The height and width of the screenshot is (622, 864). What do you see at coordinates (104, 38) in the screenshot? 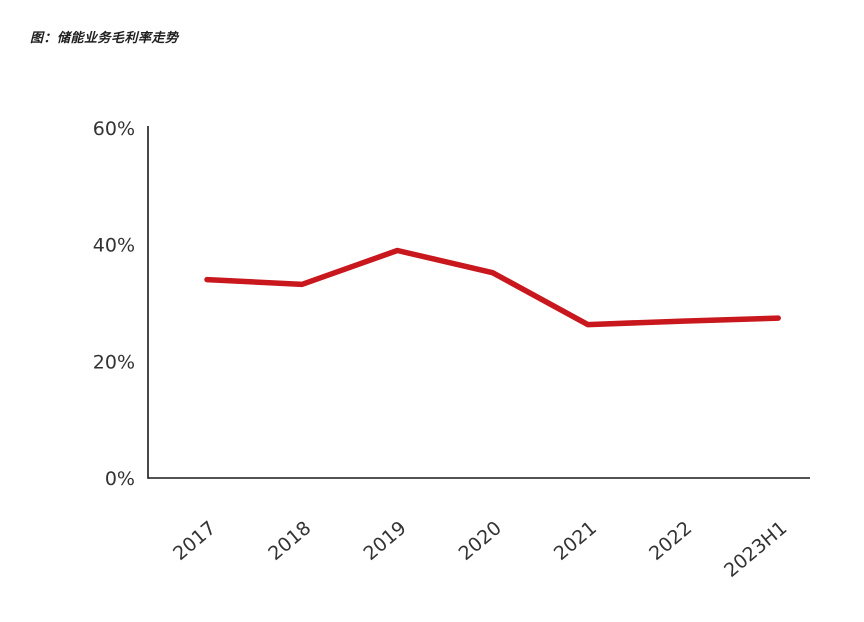
I see `figure-title: 图：储能业务毛利率走势` at bounding box center [104, 38].